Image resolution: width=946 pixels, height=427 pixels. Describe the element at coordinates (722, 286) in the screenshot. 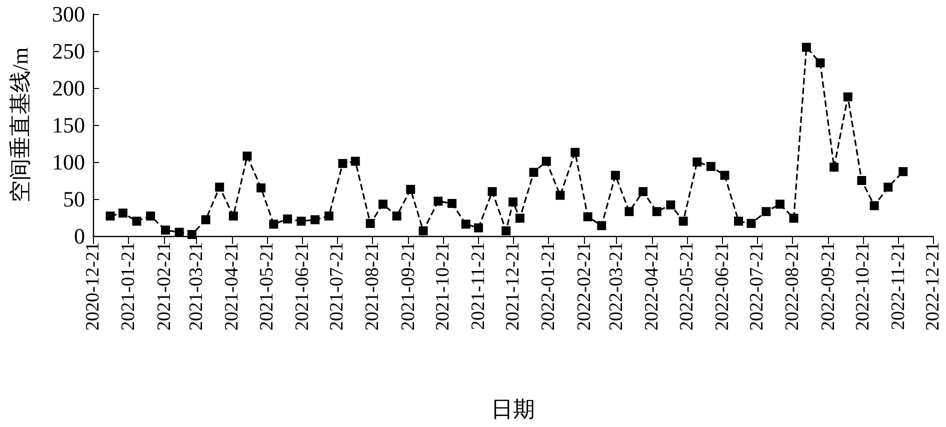

I see `x-tick-label: 2022-06-21` at that location.